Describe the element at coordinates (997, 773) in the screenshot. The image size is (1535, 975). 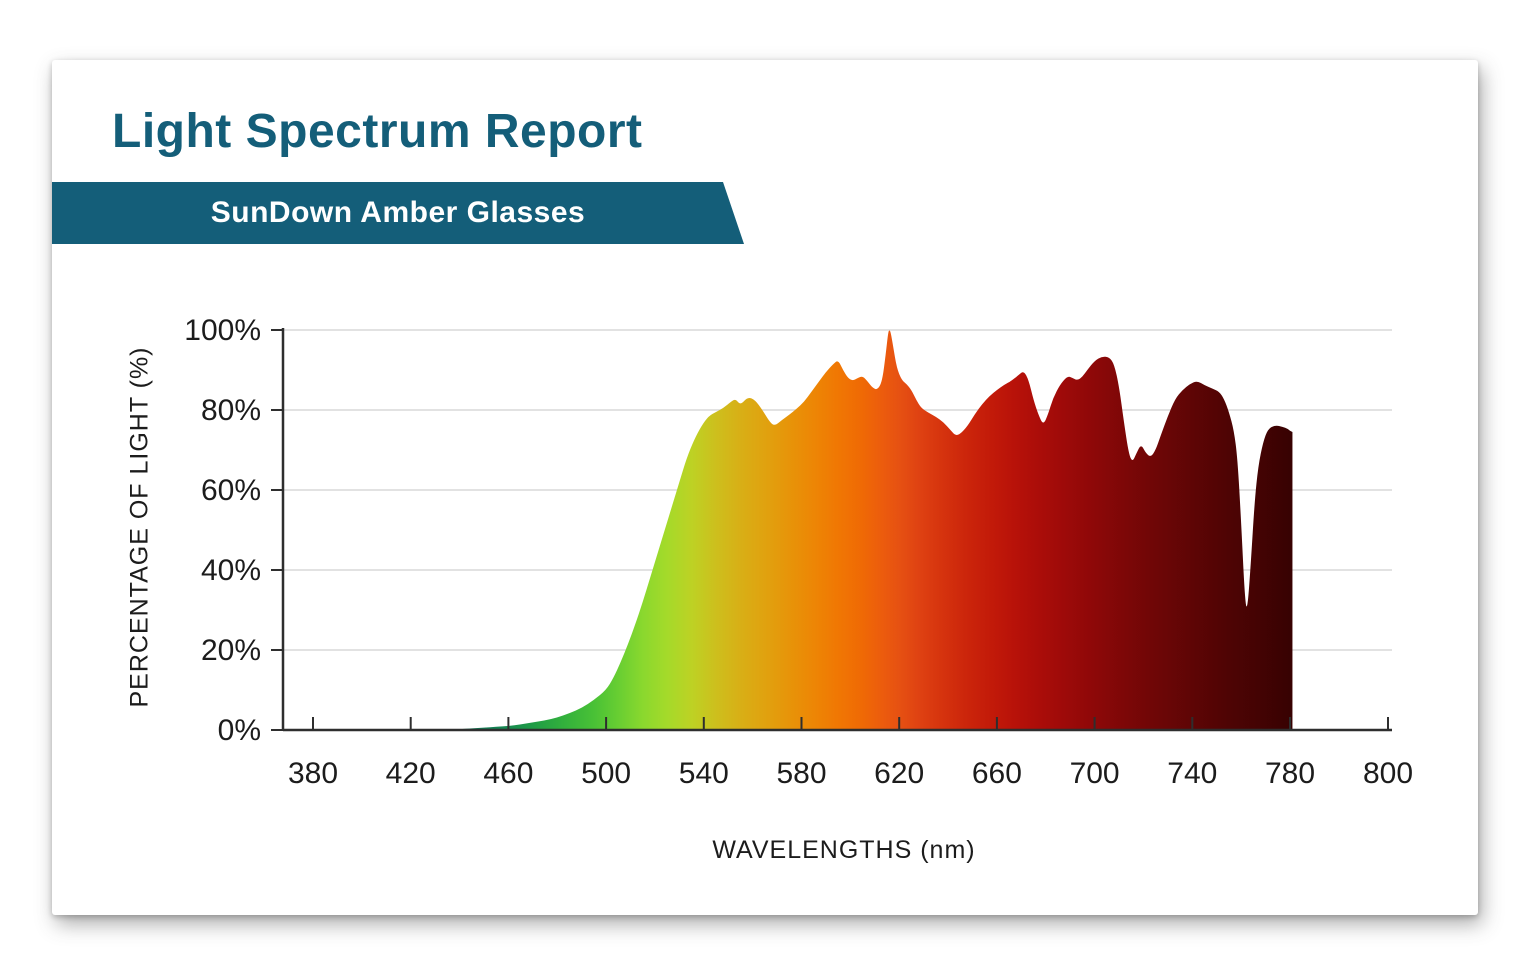
I see `x-tick-label: 660` at that location.